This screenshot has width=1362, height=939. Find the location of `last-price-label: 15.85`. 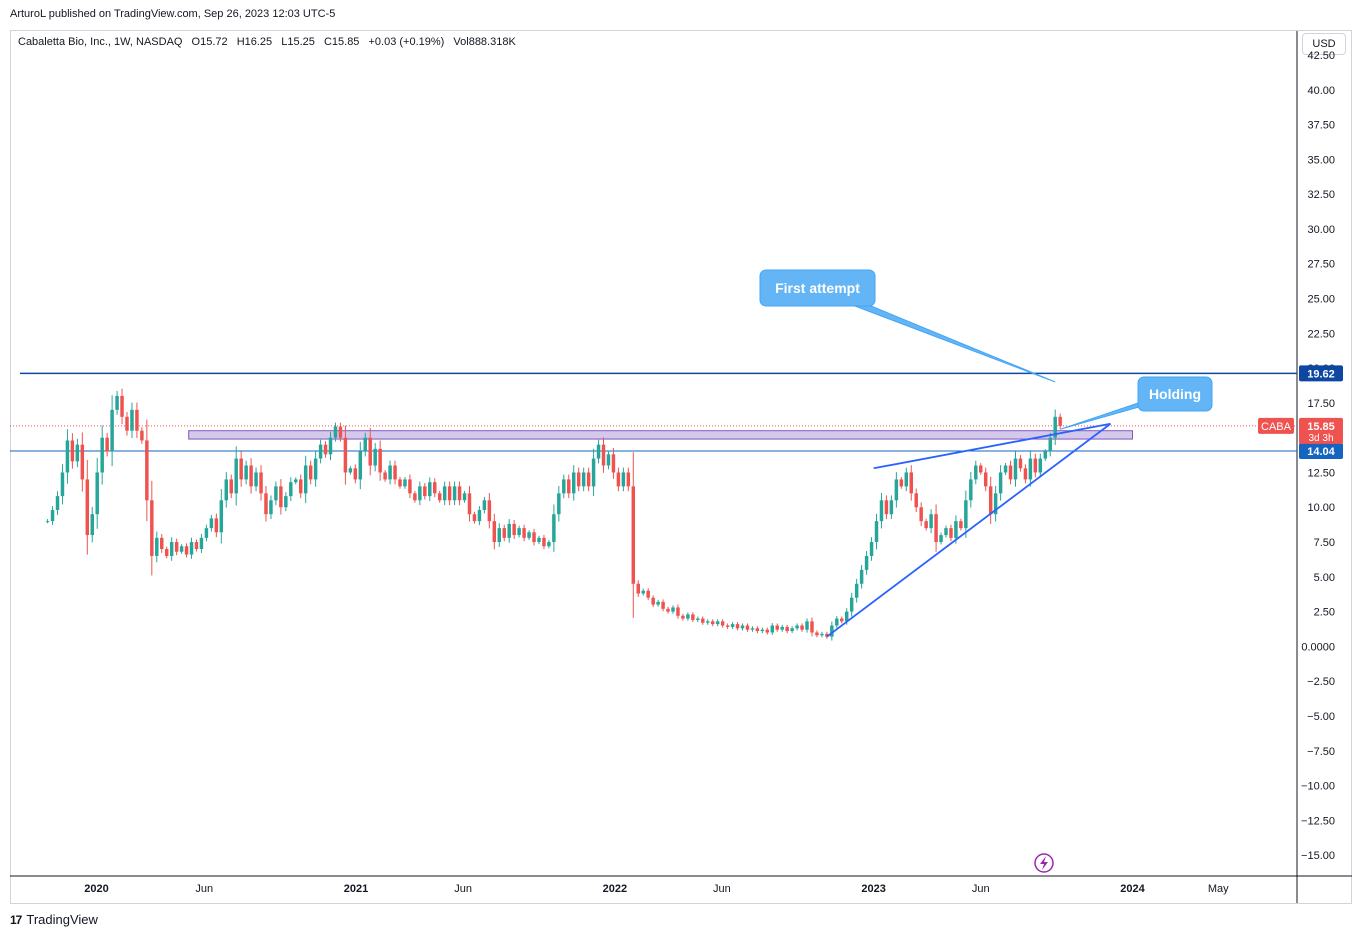

last-price-label: 15.85 is located at coordinates (1321, 427).